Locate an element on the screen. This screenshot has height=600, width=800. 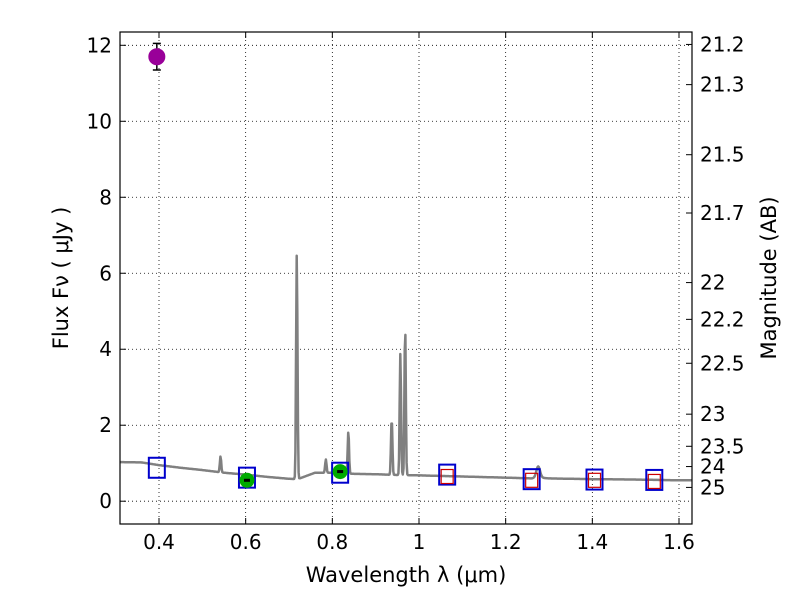
y-axis-title: Flux Fν ( μJy ) is located at coordinates (61, 278).